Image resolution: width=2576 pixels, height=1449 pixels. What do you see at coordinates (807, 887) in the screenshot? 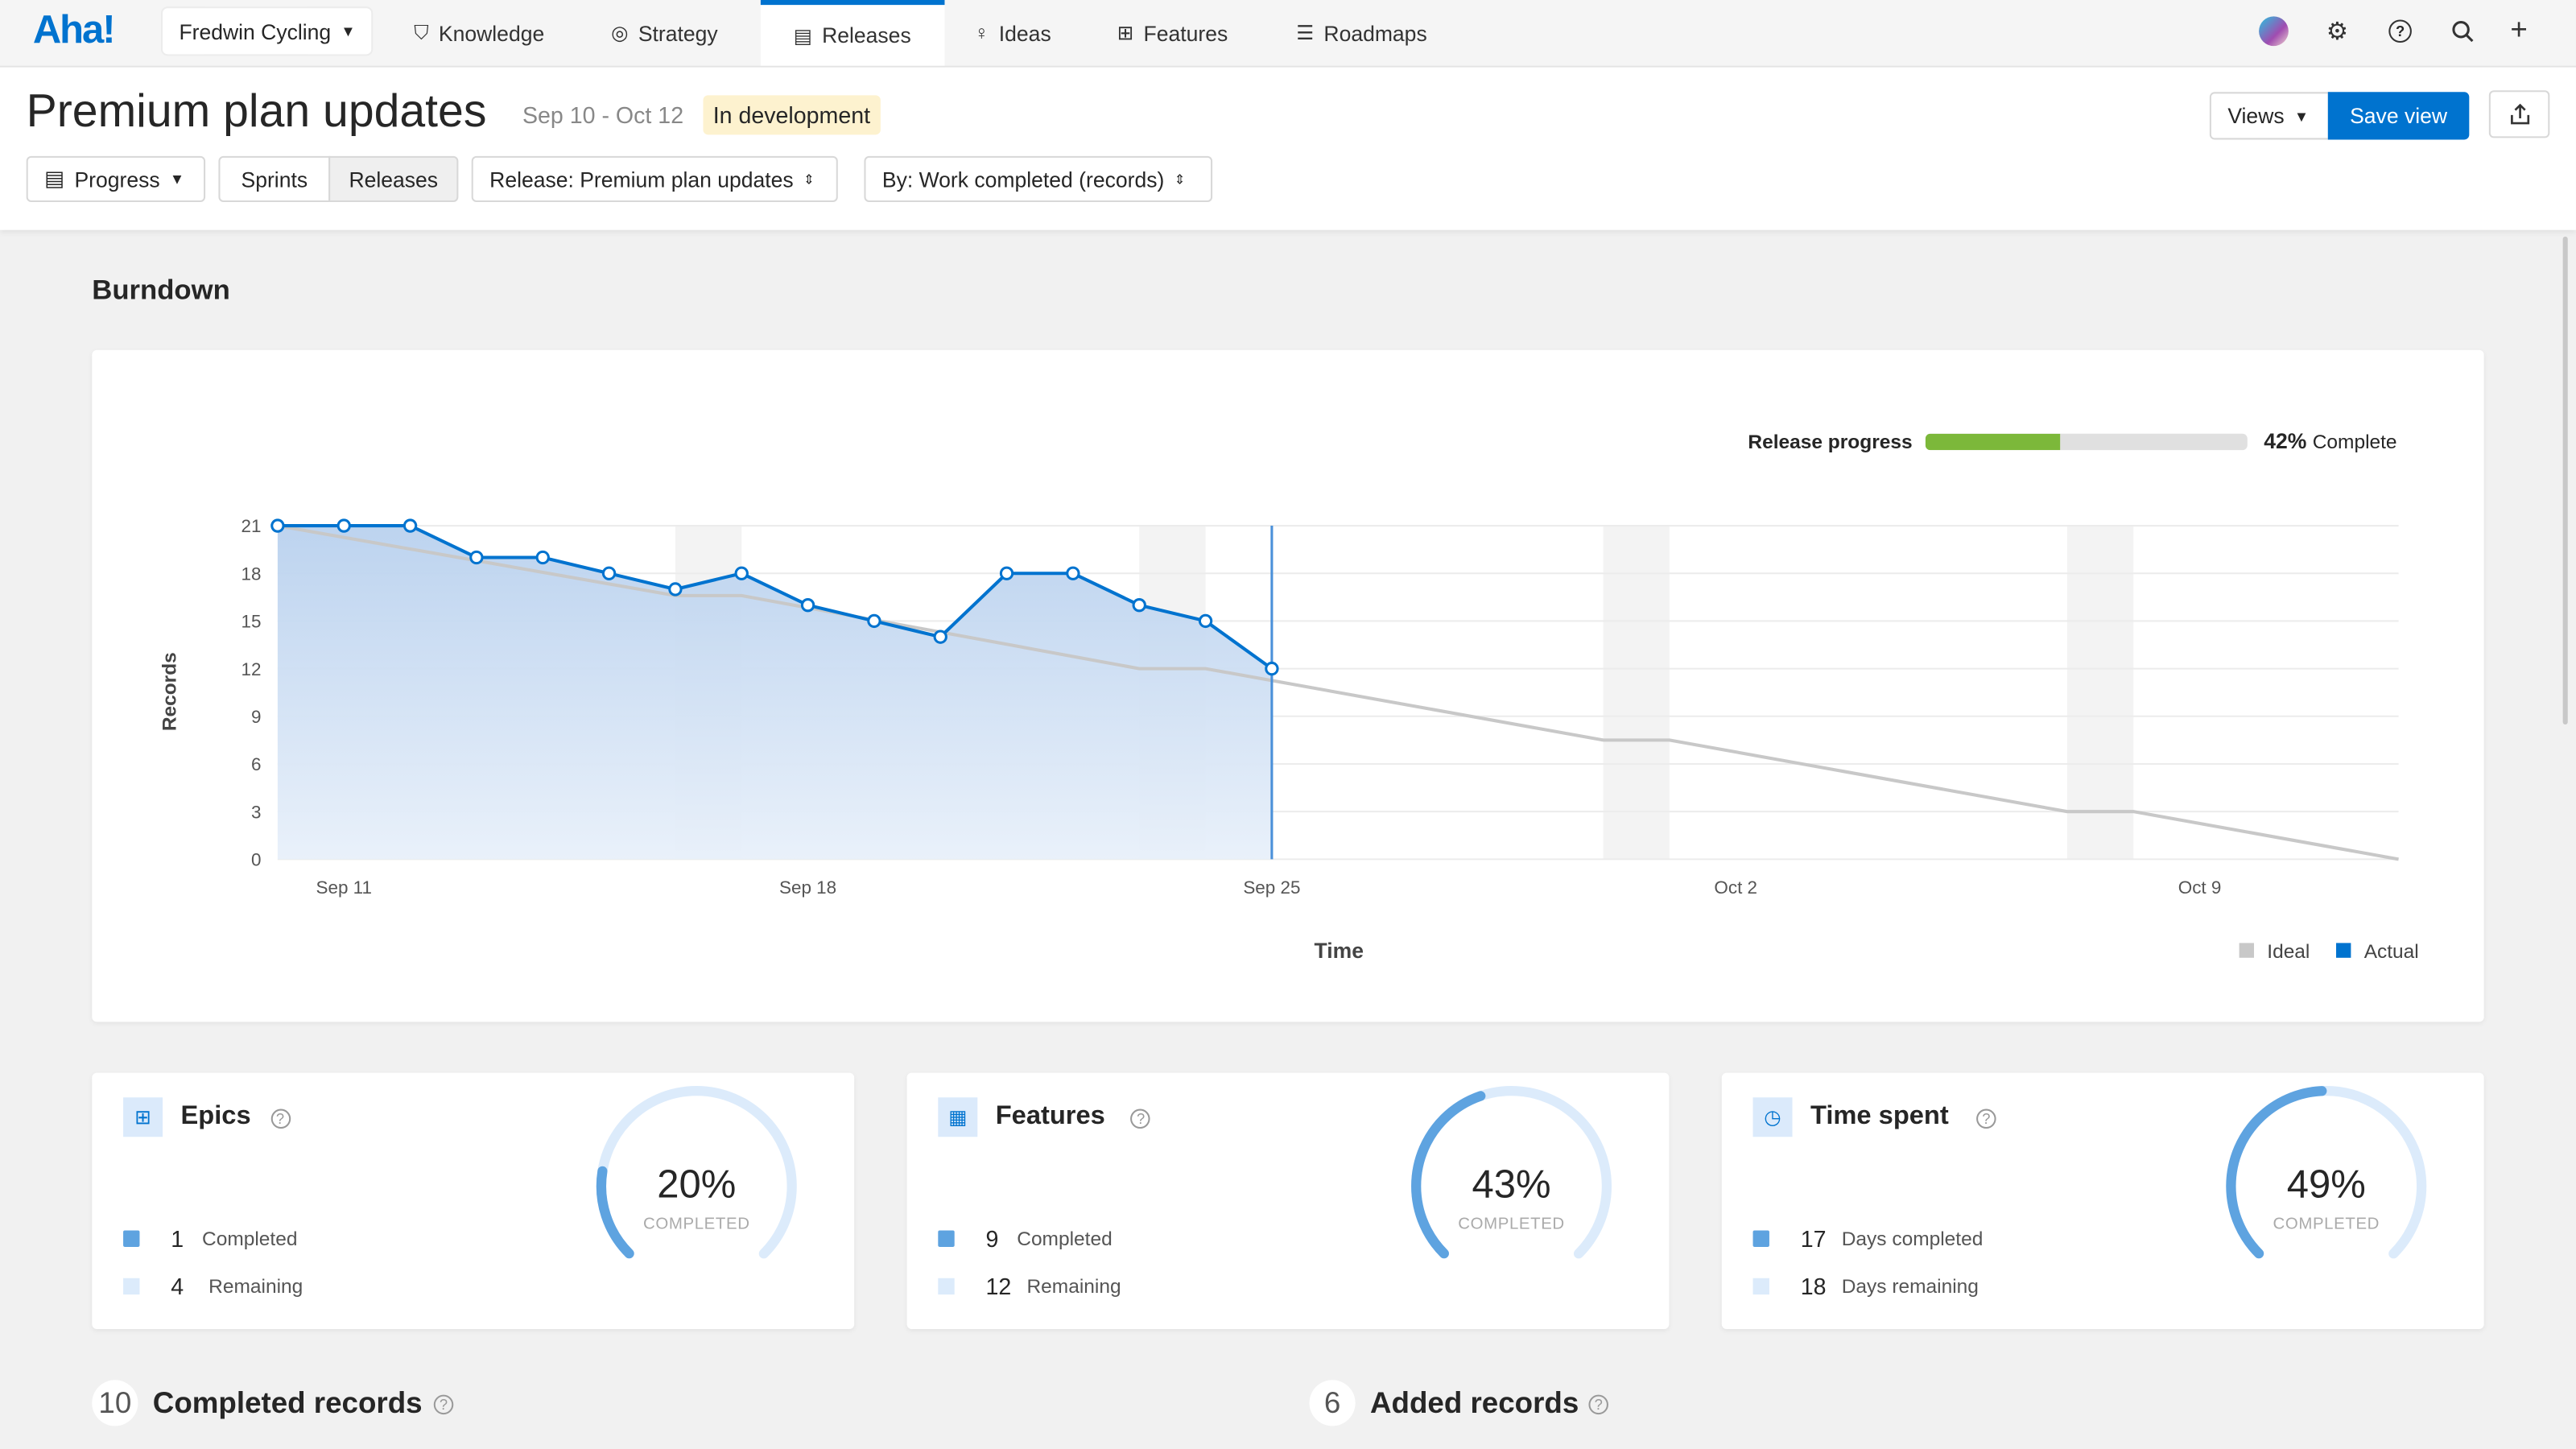
I see `x-tick-label: Sep 18` at bounding box center [807, 887].